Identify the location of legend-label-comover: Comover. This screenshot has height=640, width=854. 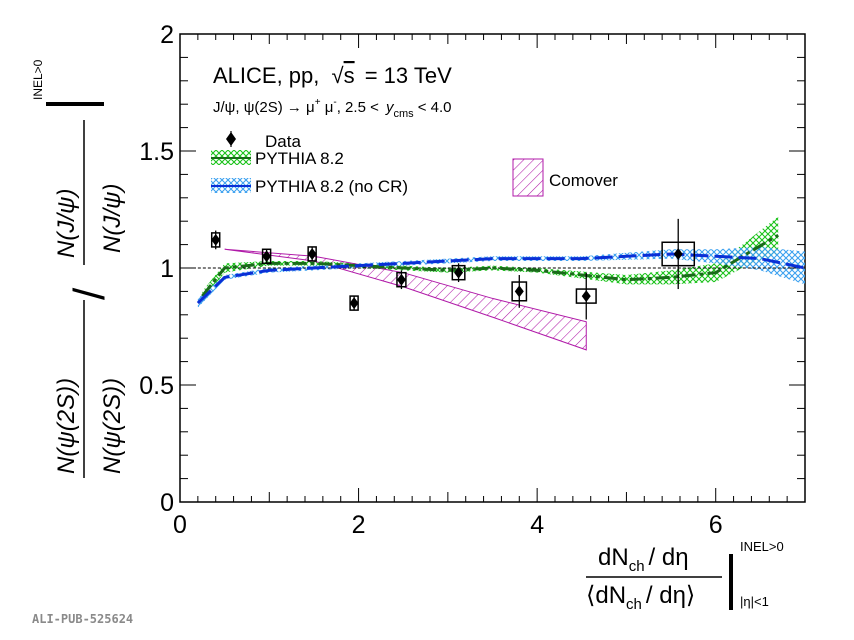
(583, 180).